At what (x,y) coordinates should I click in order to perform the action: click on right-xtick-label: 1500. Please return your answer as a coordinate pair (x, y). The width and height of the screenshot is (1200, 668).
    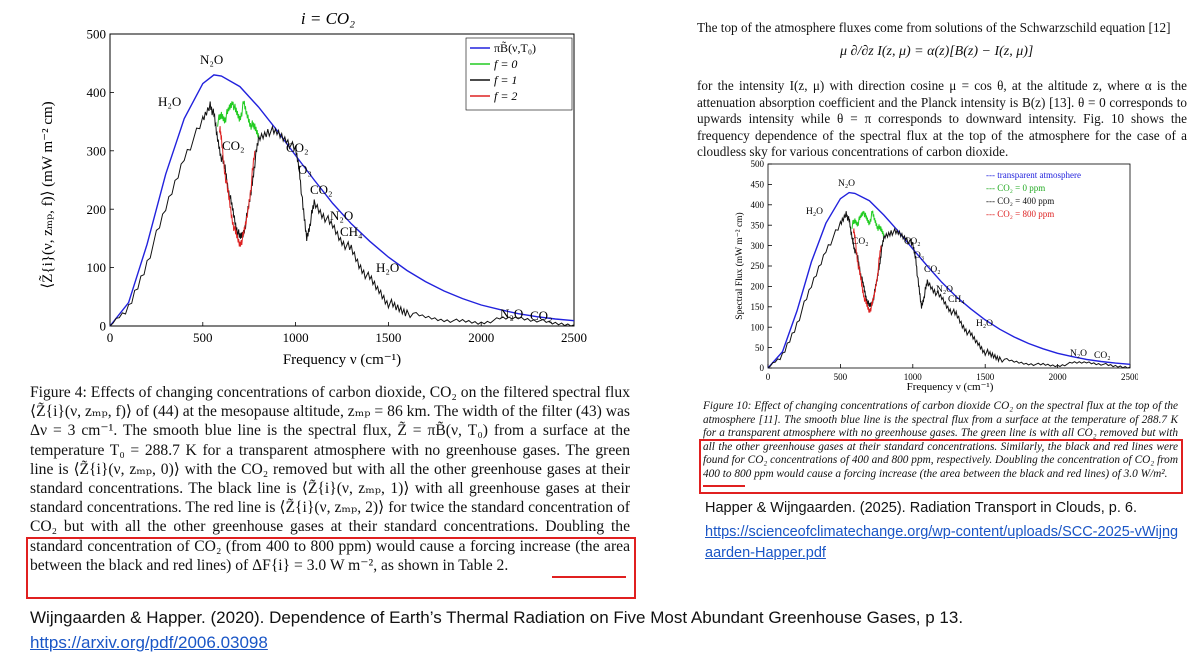
    Looking at the image, I should click on (985, 377).